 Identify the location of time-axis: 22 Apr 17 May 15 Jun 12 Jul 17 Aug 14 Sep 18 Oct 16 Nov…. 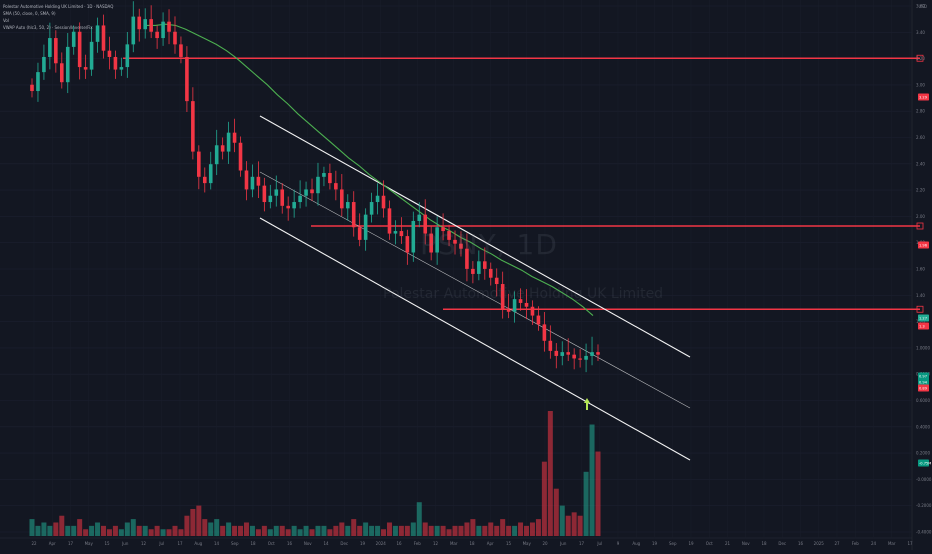
(472, 543).